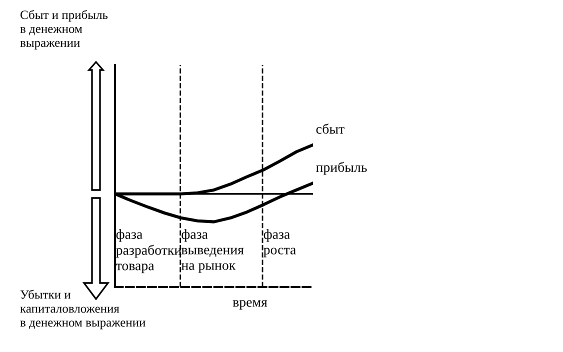 The image size is (563, 352). What do you see at coordinates (330, 129) in the screenshot?
I see `series-label: сбыт` at bounding box center [330, 129].